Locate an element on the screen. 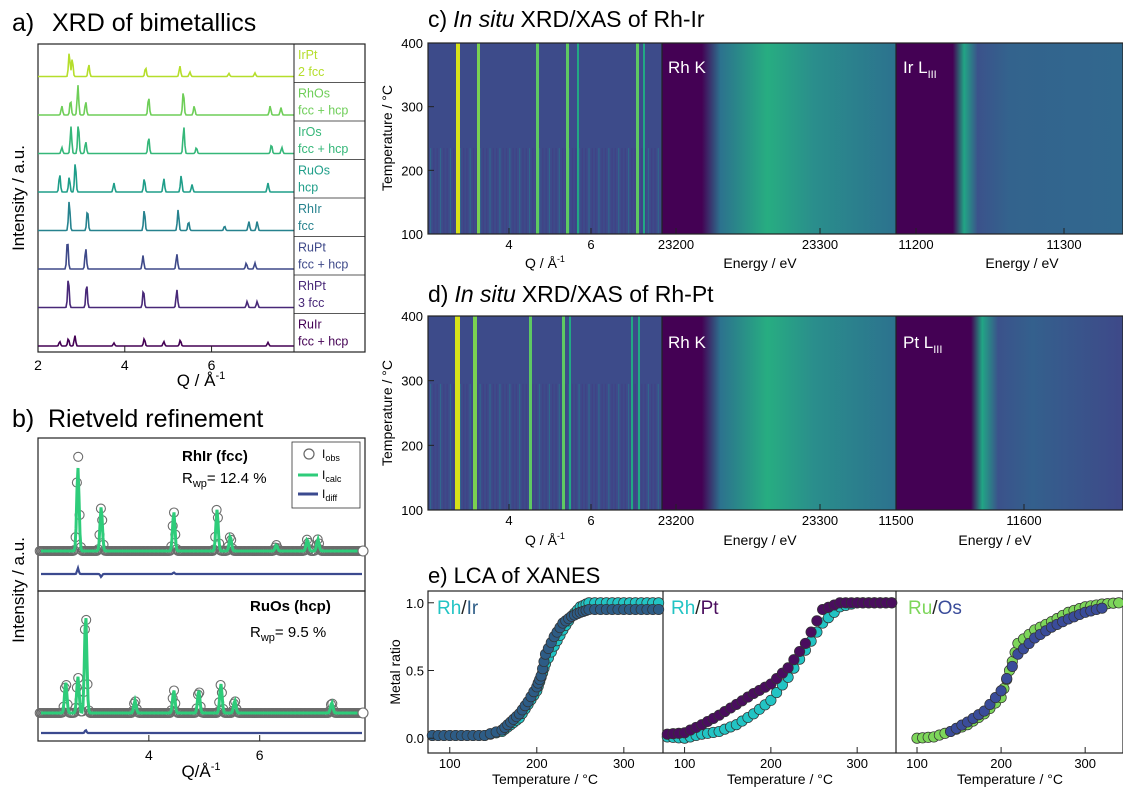  xrd-trace-rhir is located at coordinates (166, 216).